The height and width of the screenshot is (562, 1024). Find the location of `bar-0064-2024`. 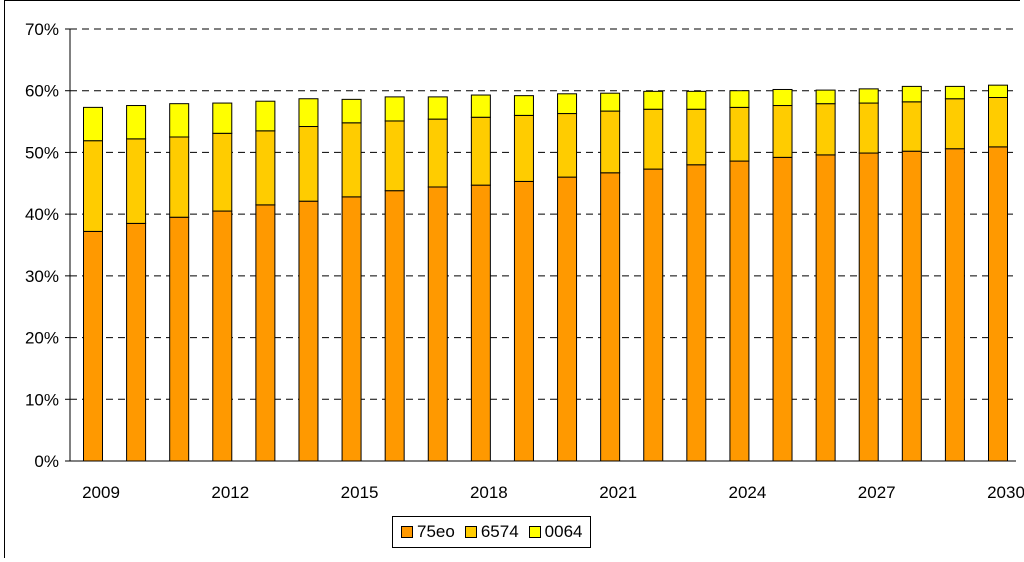

bar-0064-2024 is located at coordinates (739, 99).